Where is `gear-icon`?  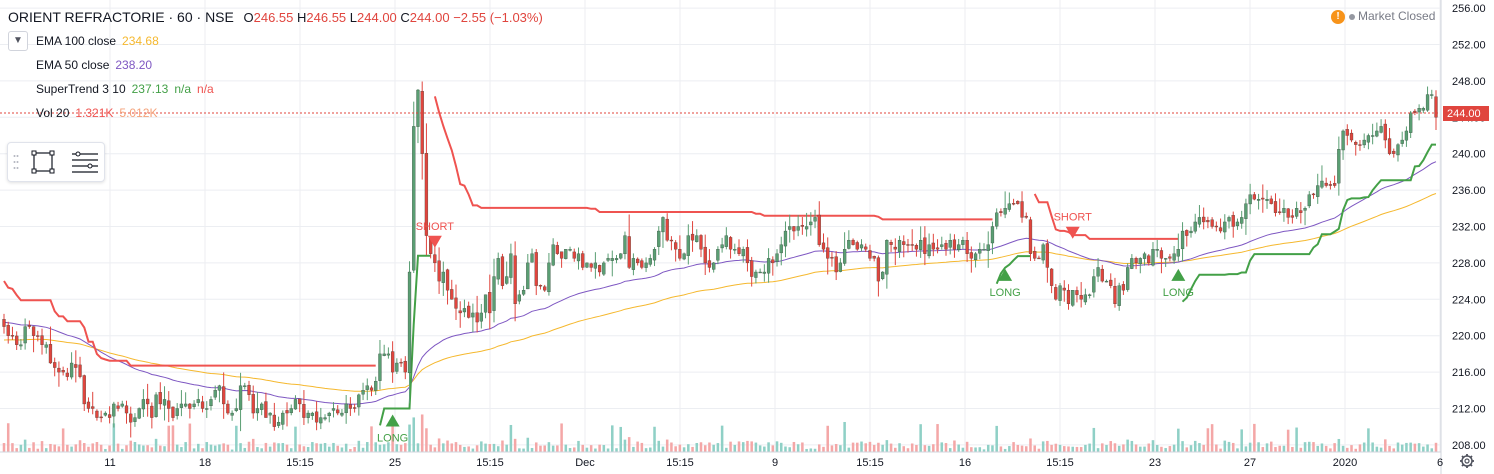 gear-icon is located at coordinates (1467, 461).